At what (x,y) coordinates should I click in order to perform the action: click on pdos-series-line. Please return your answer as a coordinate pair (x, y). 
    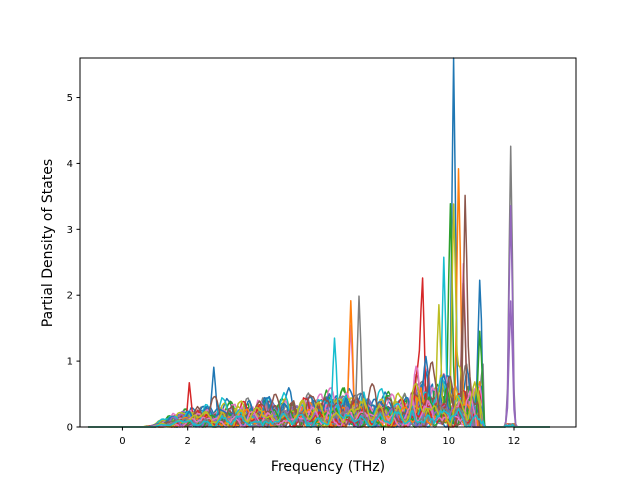
    Looking at the image, I should click on (319, 382).